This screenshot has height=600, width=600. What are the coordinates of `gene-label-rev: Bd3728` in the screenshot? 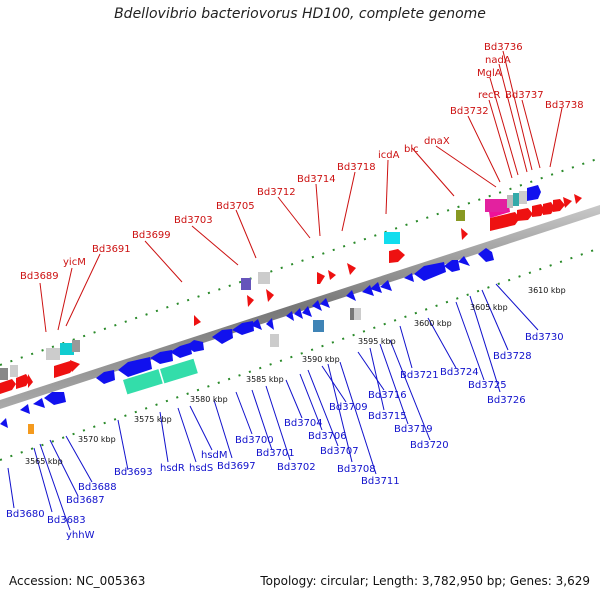 It's located at (512, 356).